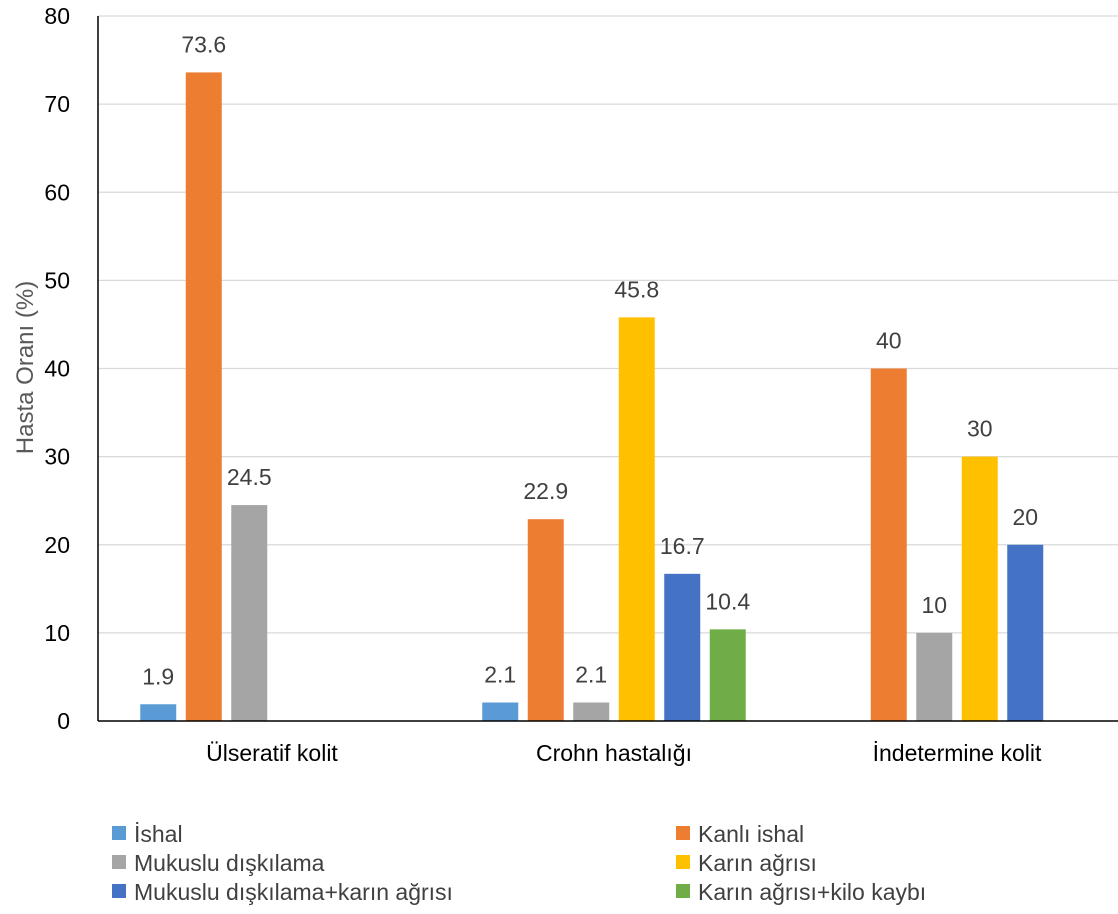 This screenshot has height=914, width=1118. What do you see at coordinates (158, 676) in the screenshot?
I see `data-label: 1.9` at bounding box center [158, 676].